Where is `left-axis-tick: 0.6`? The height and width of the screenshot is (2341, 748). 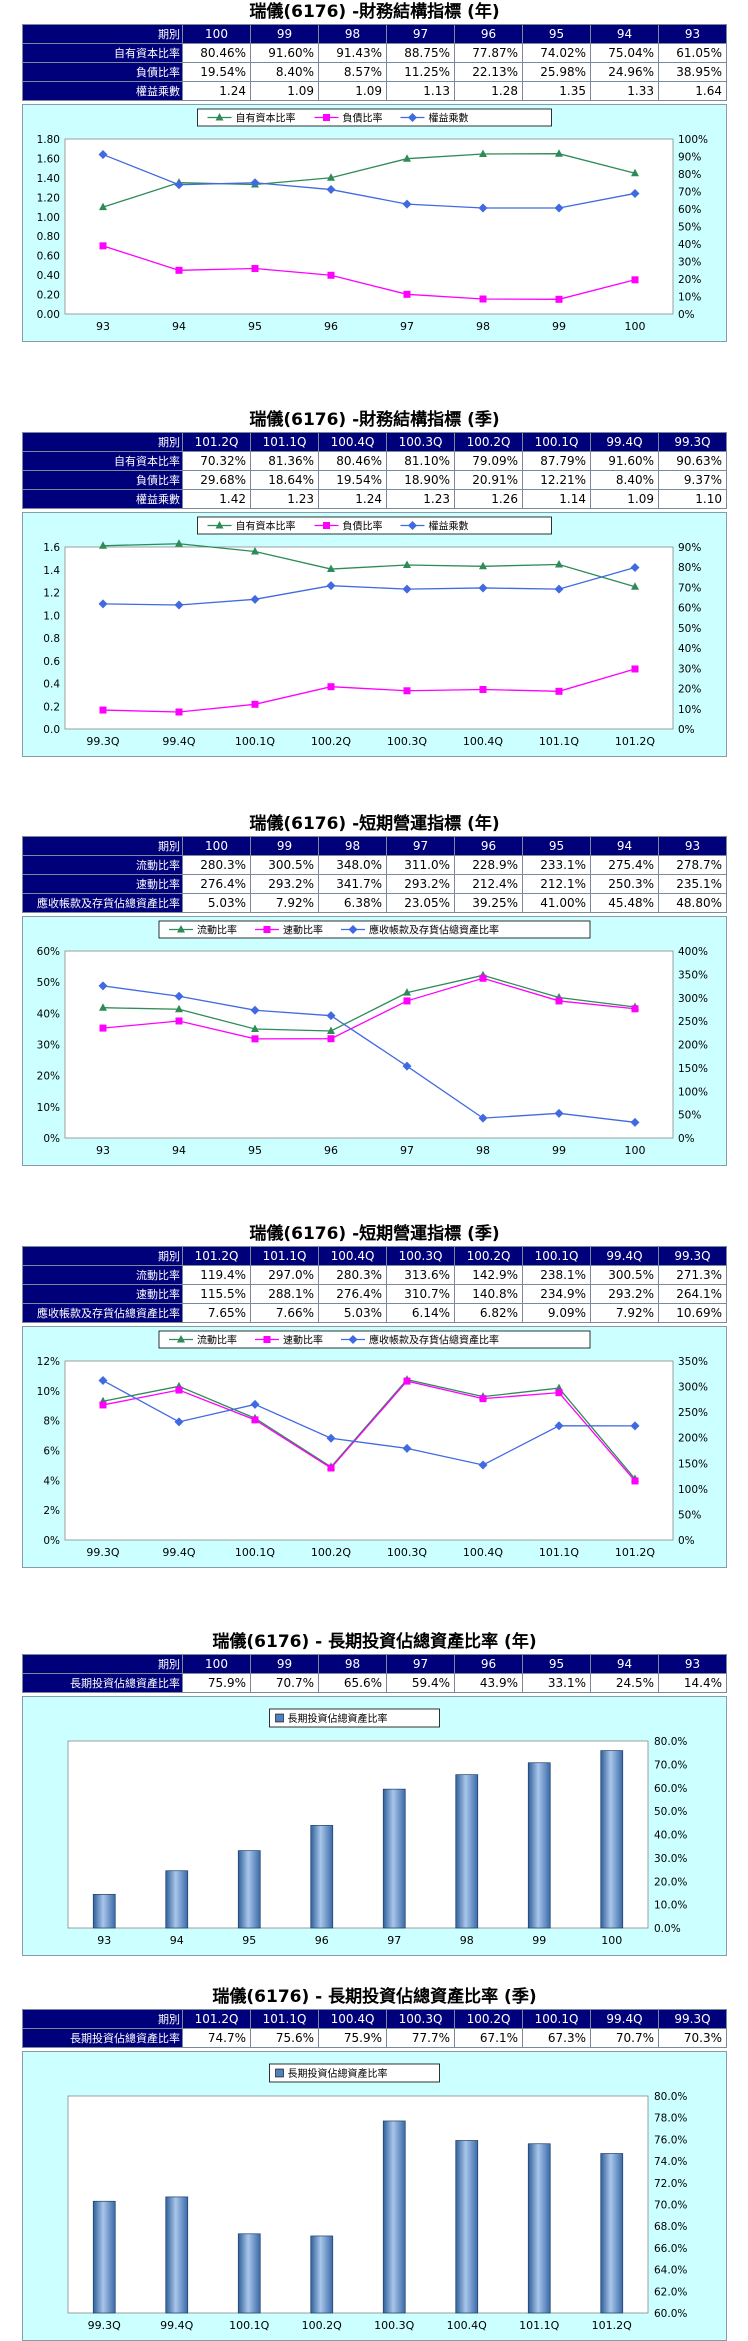 left-axis-tick: 0.6 is located at coordinates (51, 662).